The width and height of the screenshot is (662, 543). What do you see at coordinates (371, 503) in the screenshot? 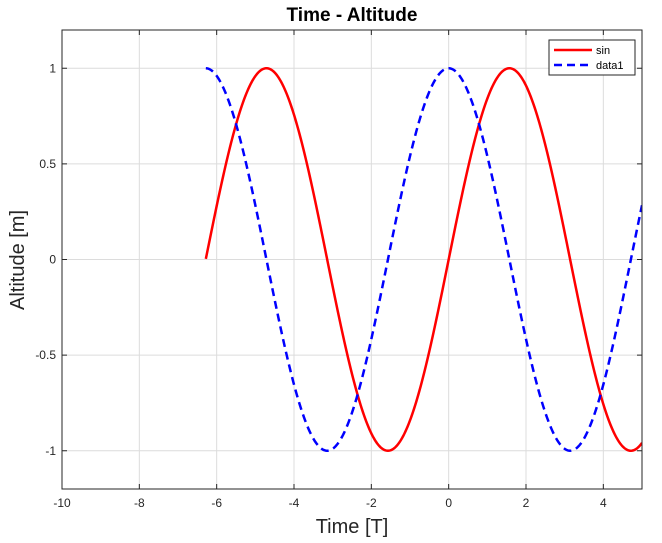
I see `x-tick-label-4: -2` at bounding box center [371, 503].